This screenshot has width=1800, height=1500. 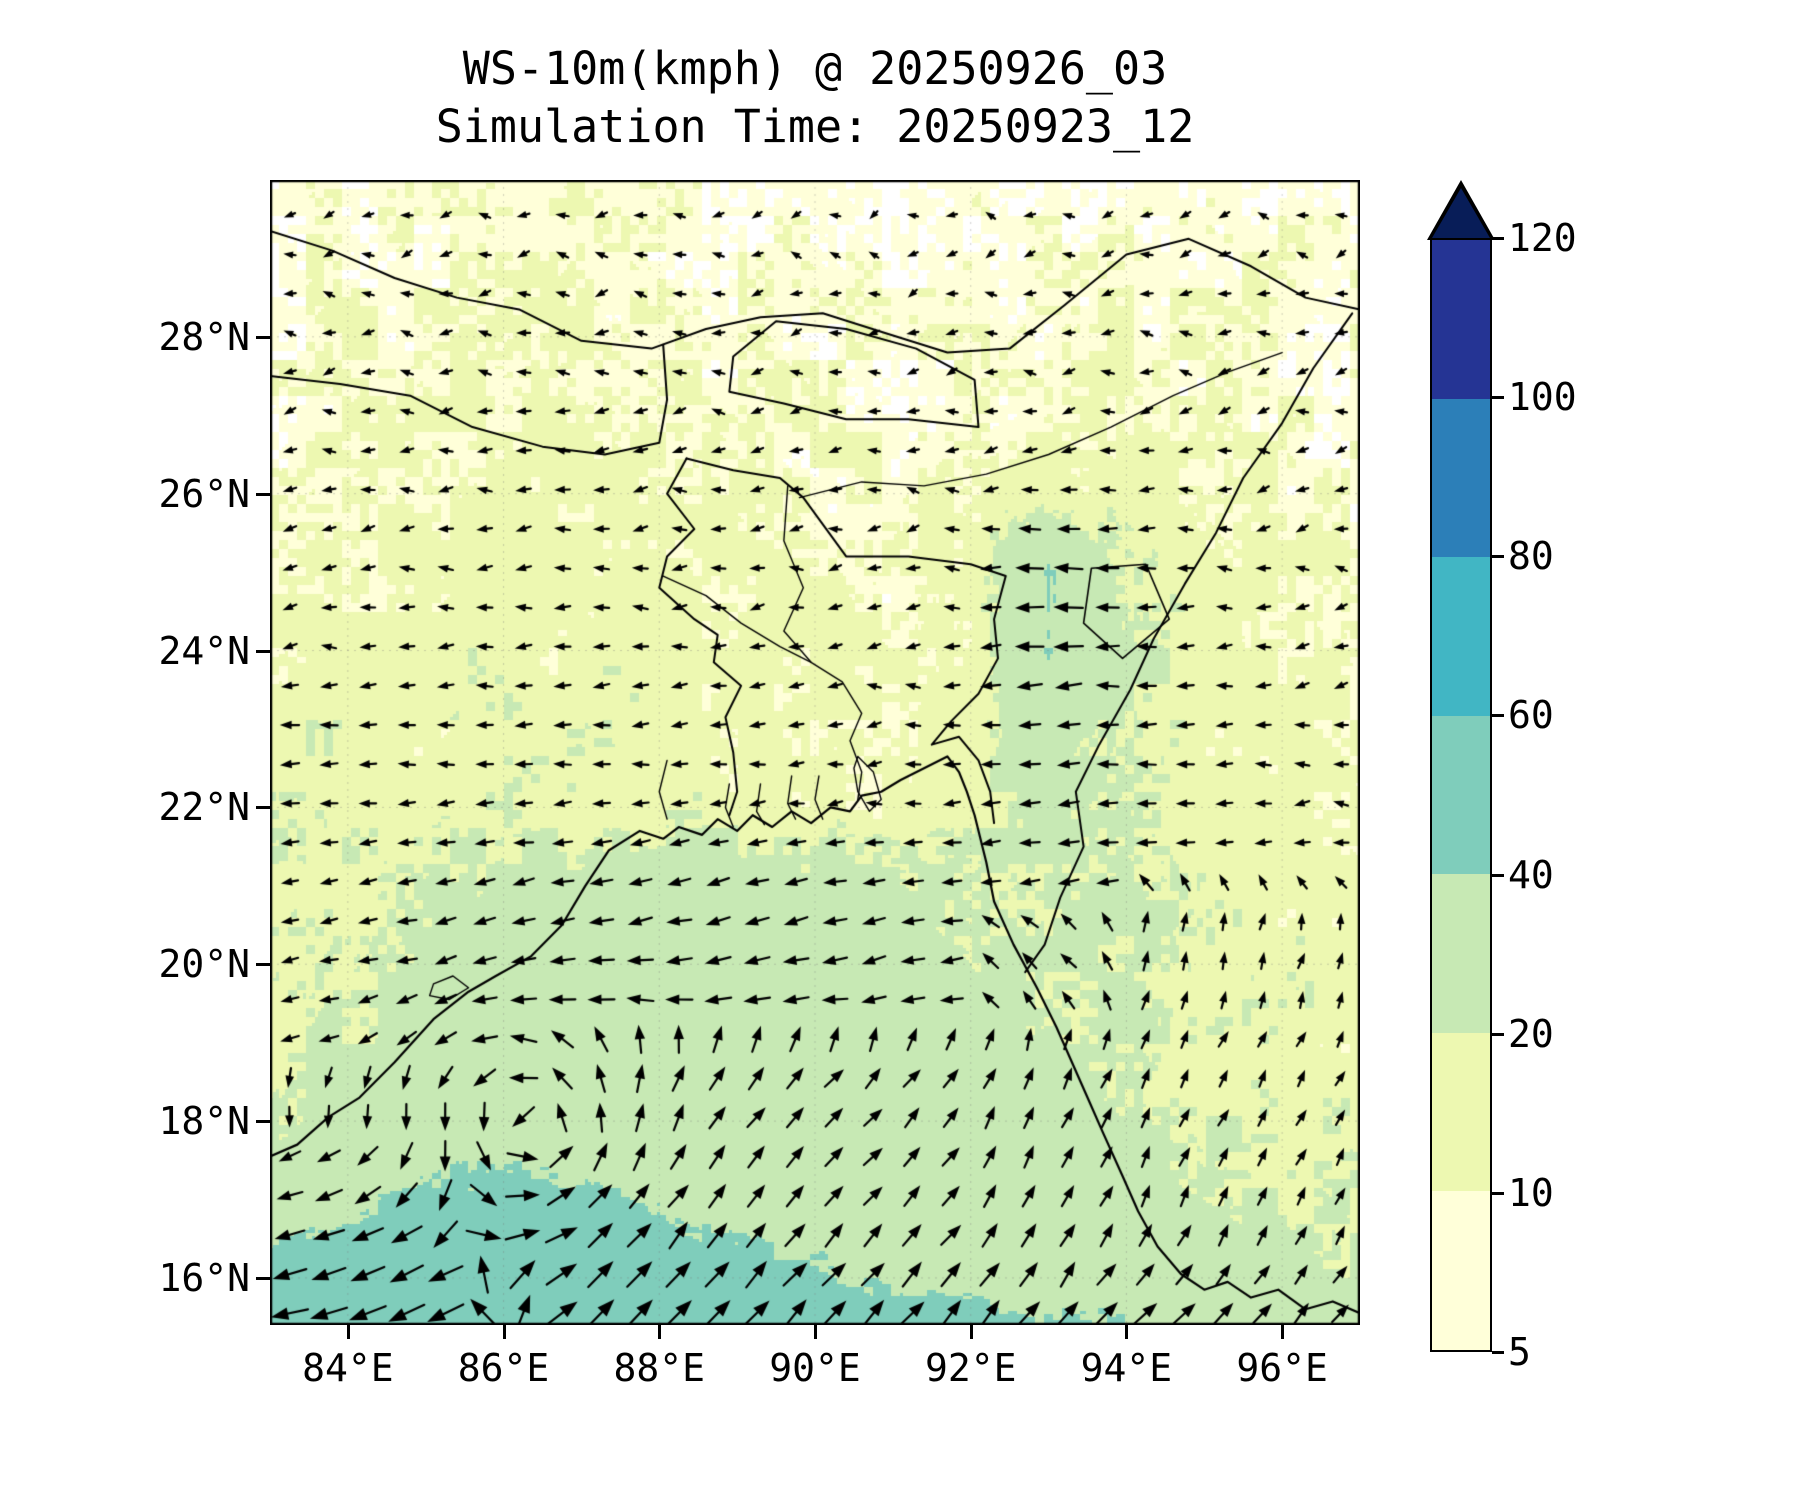 I want to click on x-axis-tick-label: 92°E, so click(x=970, y=1368).